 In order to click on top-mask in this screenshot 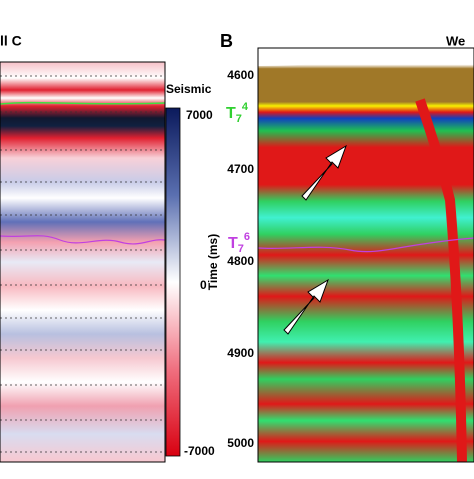, I will do `click(366, 57)`.